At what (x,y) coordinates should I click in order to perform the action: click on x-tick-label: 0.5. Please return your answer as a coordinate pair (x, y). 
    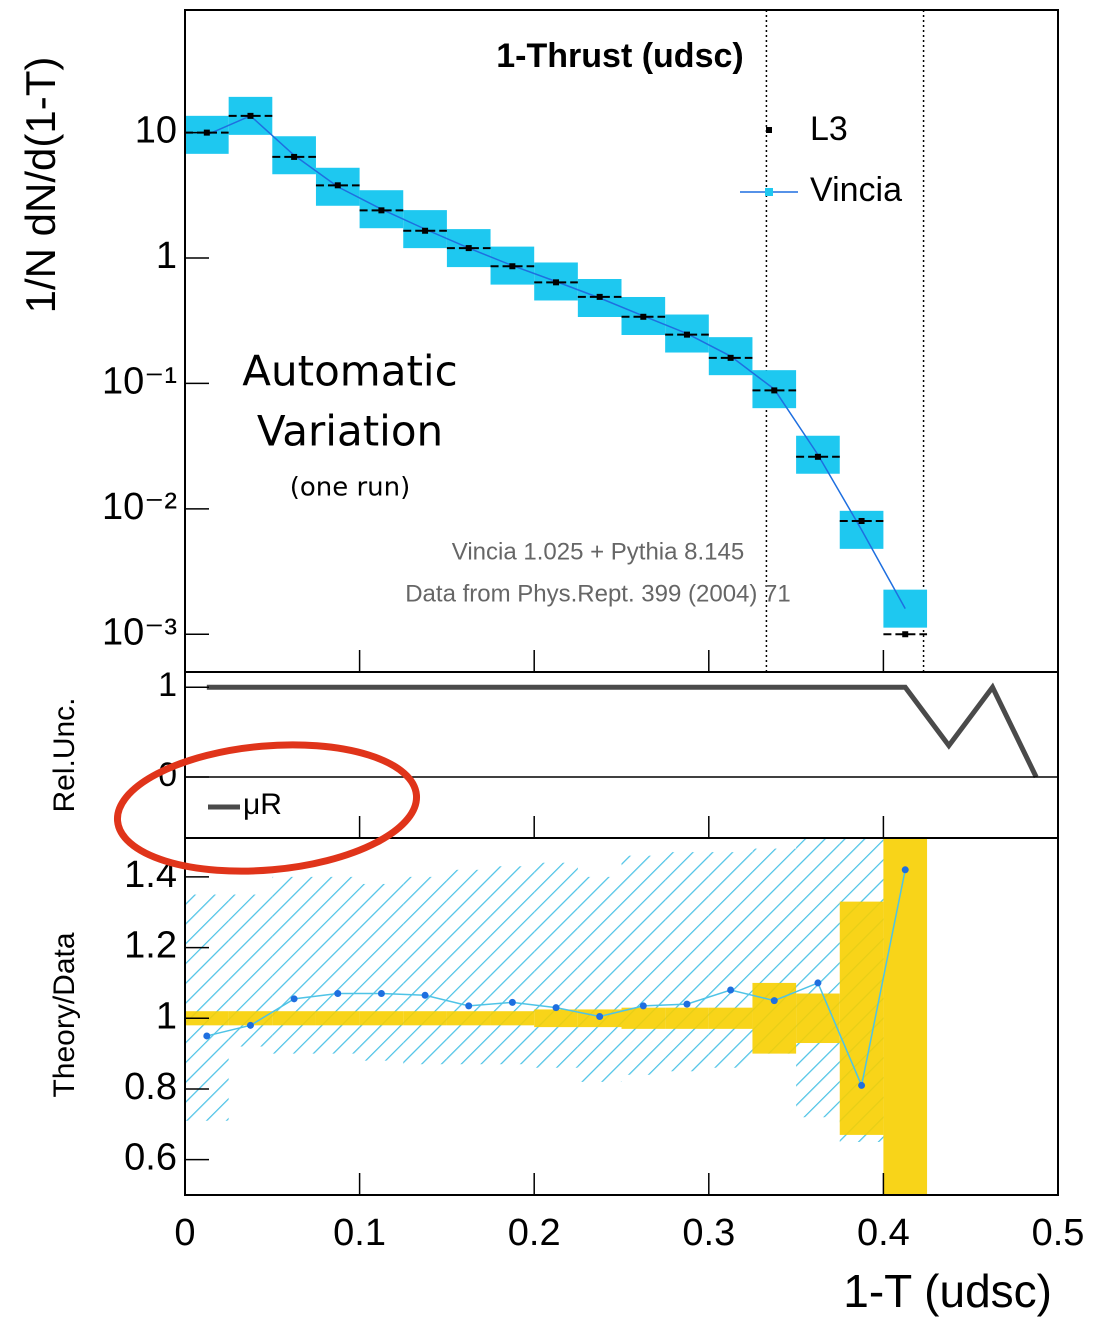
    Looking at the image, I should click on (1058, 1233).